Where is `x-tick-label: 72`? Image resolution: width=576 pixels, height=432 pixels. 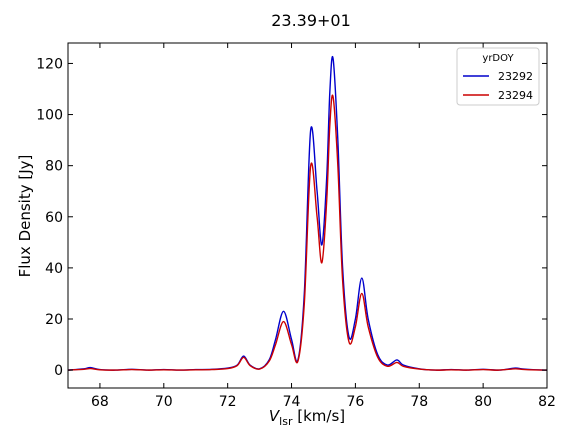 x-tick-label: 72 is located at coordinates (228, 402).